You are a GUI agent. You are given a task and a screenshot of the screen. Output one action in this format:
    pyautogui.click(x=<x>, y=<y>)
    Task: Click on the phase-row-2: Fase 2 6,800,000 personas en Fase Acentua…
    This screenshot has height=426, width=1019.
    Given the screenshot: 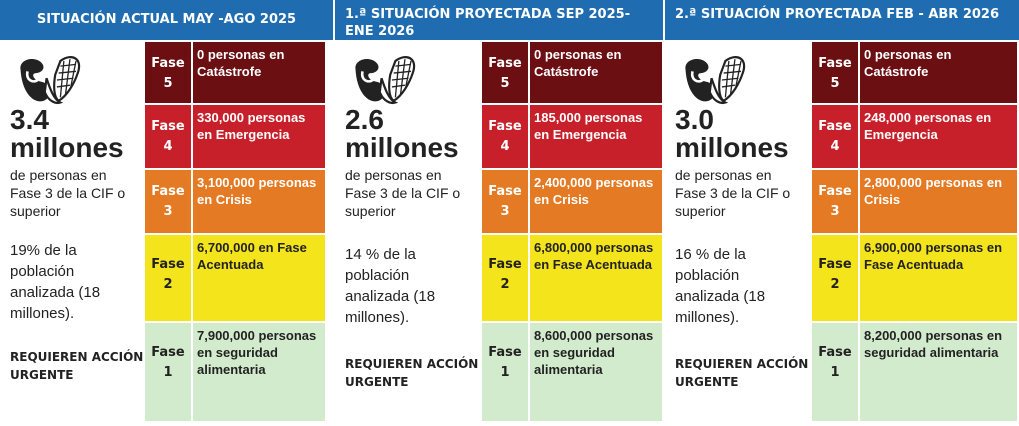 What is the action you would take?
    pyautogui.click(x=572, y=279)
    